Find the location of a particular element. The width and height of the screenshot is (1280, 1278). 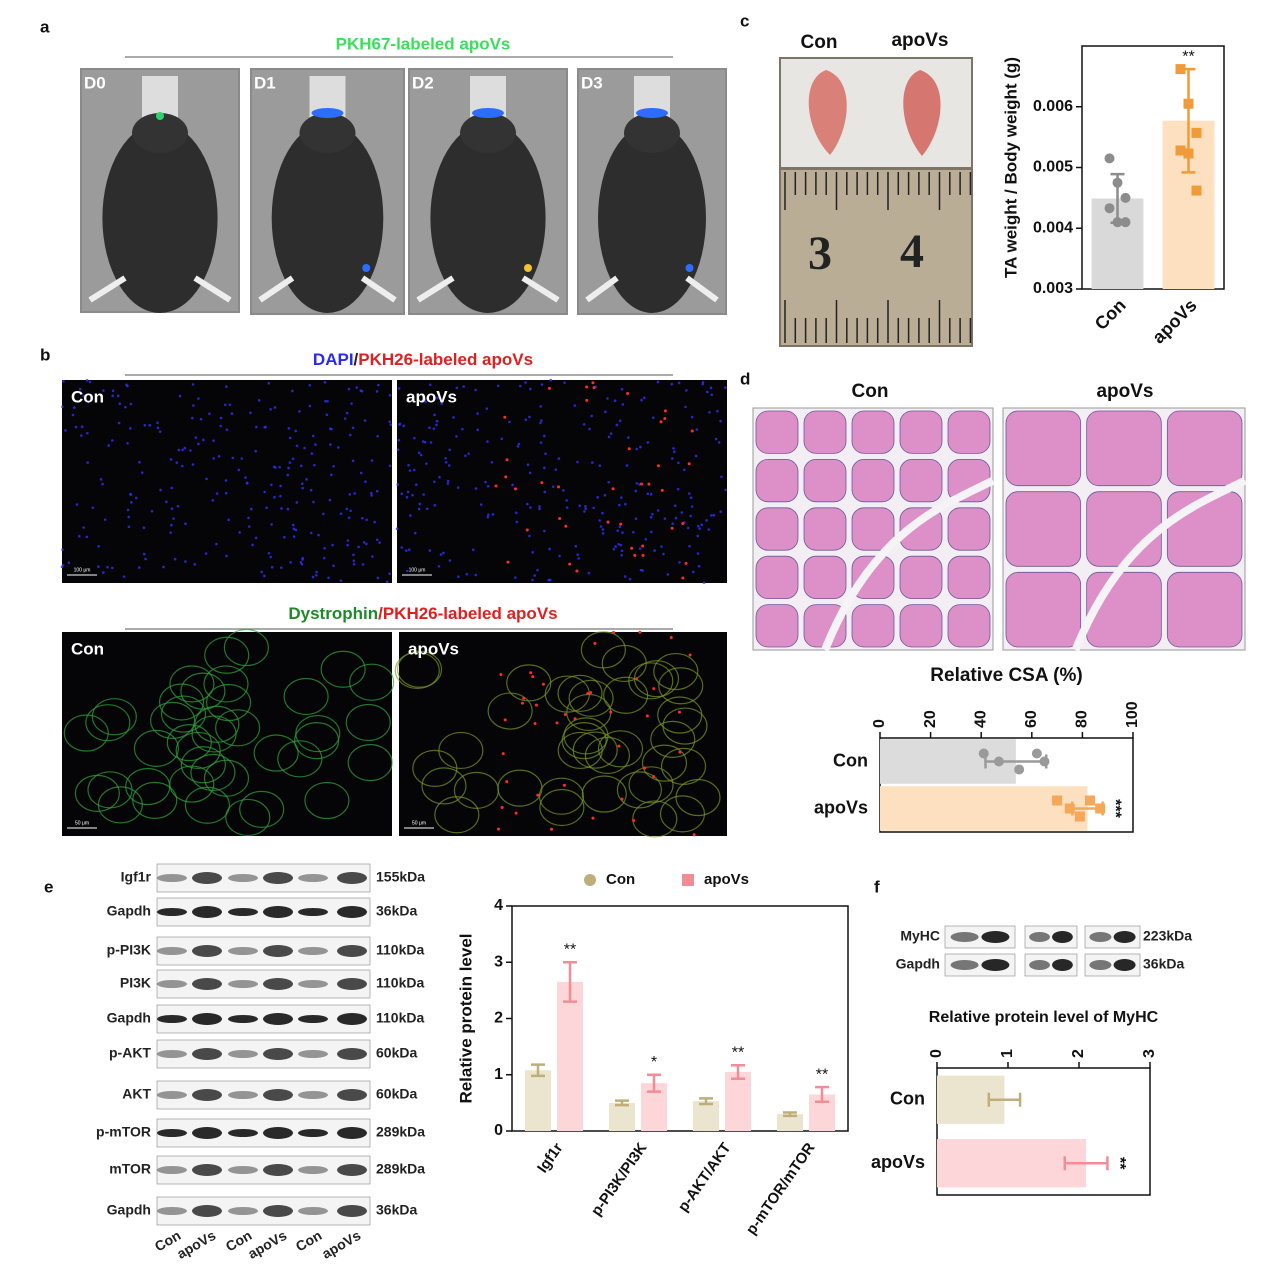

y-tick-label: 0.006 is located at coordinates (1053, 106).